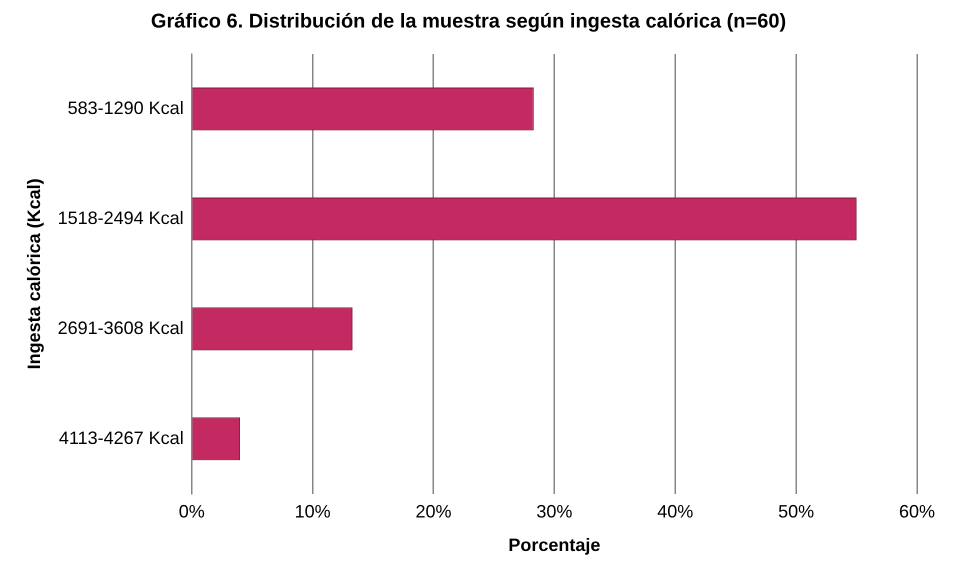 This screenshot has height=579, width=955. Describe the element at coordinates (312, 512) in the screenshot. I see `x-tick-label: 10%` at that location.